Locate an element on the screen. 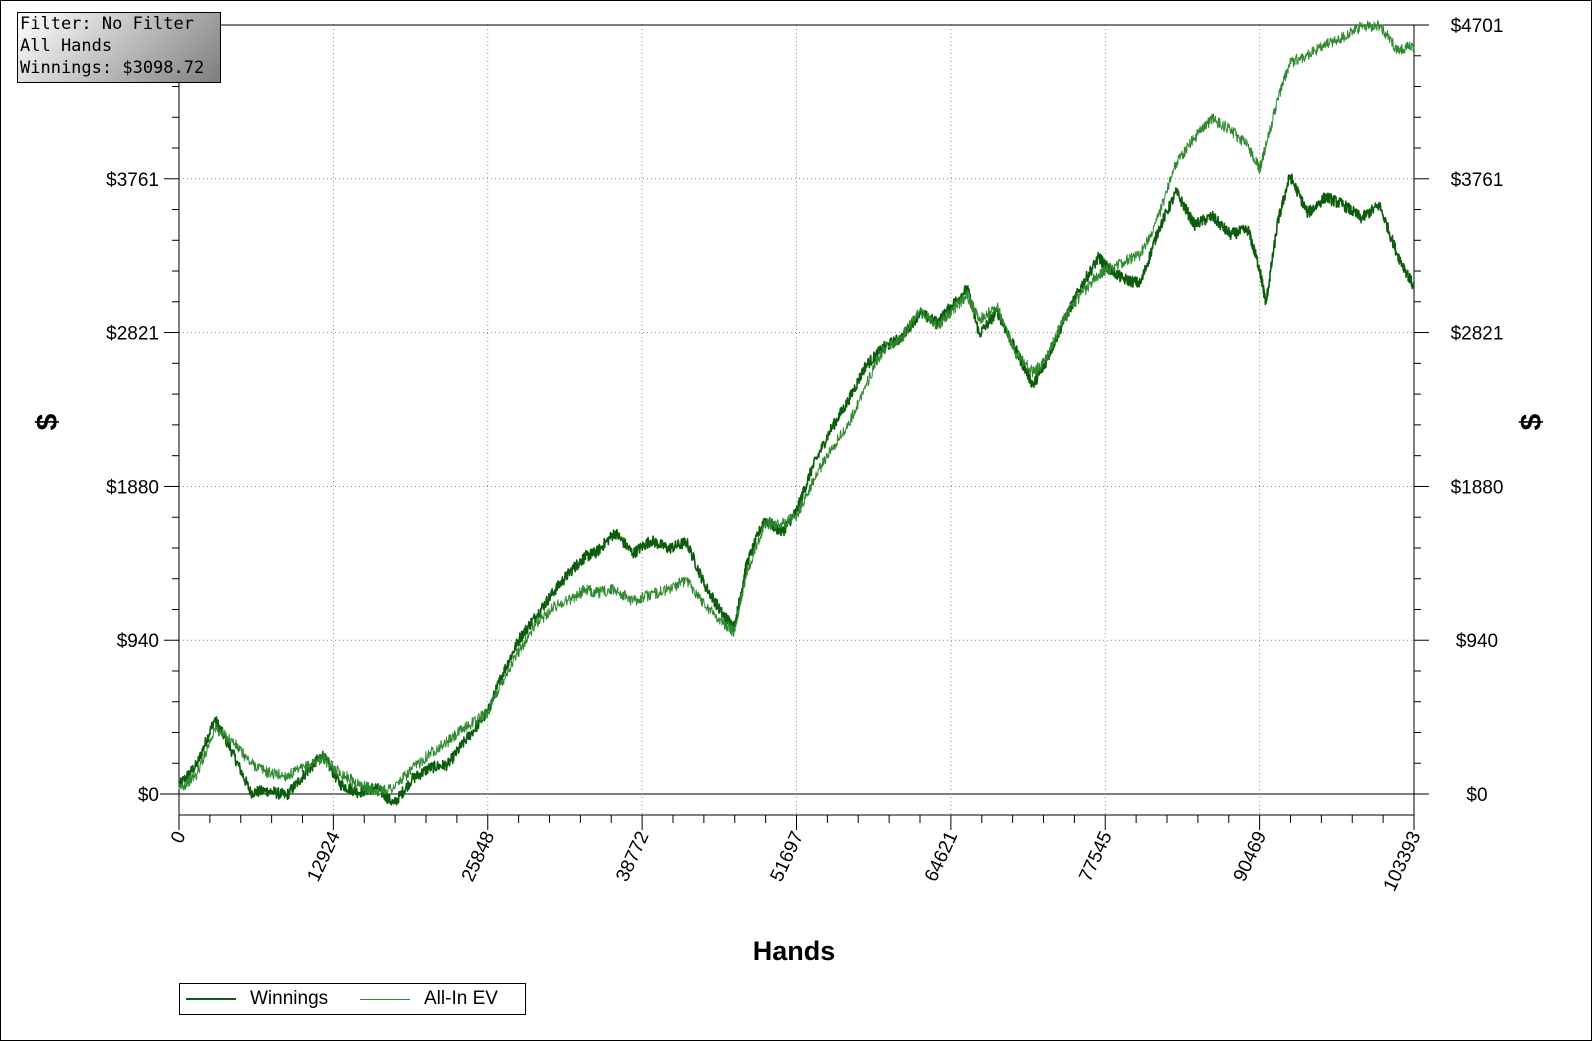  filter-text: Filter: No Filter is located at coordinates (107, 24).